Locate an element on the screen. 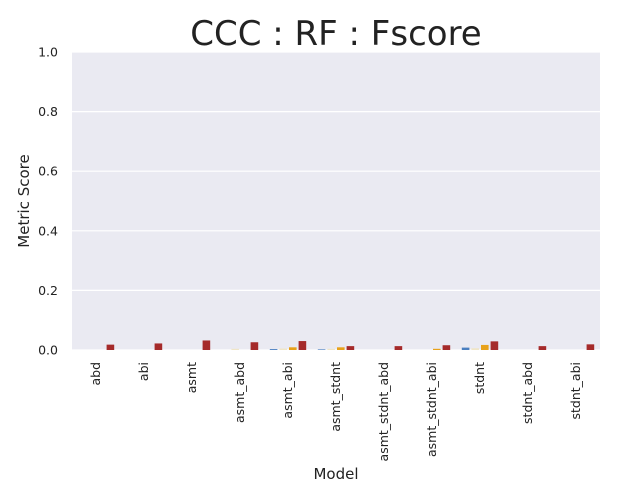 The height and width of the screenshot is (500, 625). x-tick-label: asmt_stdnt_abi is located at coordinates (431, 409).